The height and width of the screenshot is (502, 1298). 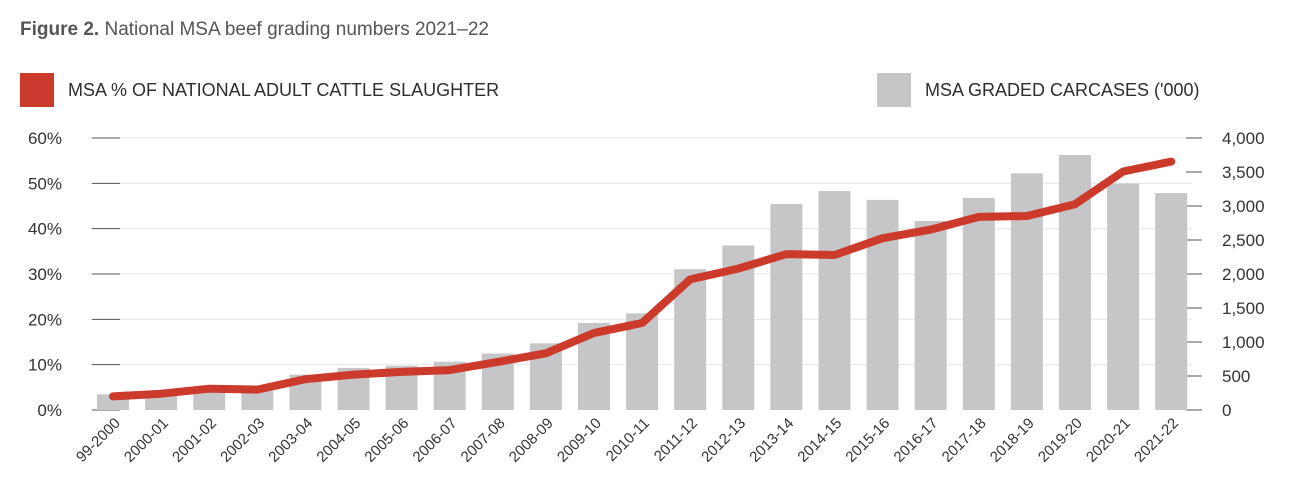 I want to click on legend-bars-label: MSA GRADED CARCASES ('000), so click(x=1062, y=89).